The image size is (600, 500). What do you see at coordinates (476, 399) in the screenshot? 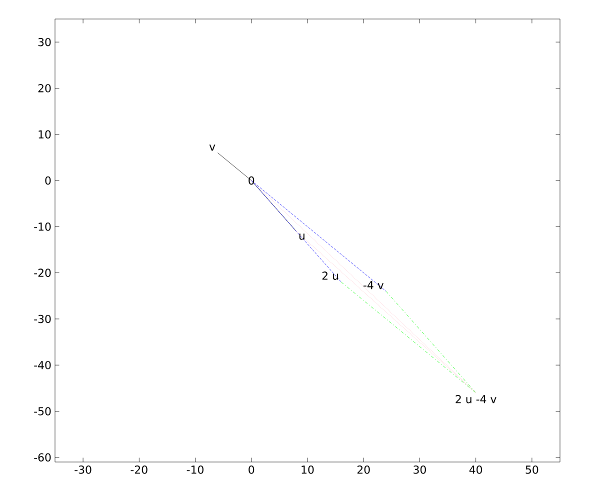
I see `annotation: 2 u -4 v` at bounding box center [476, 399].